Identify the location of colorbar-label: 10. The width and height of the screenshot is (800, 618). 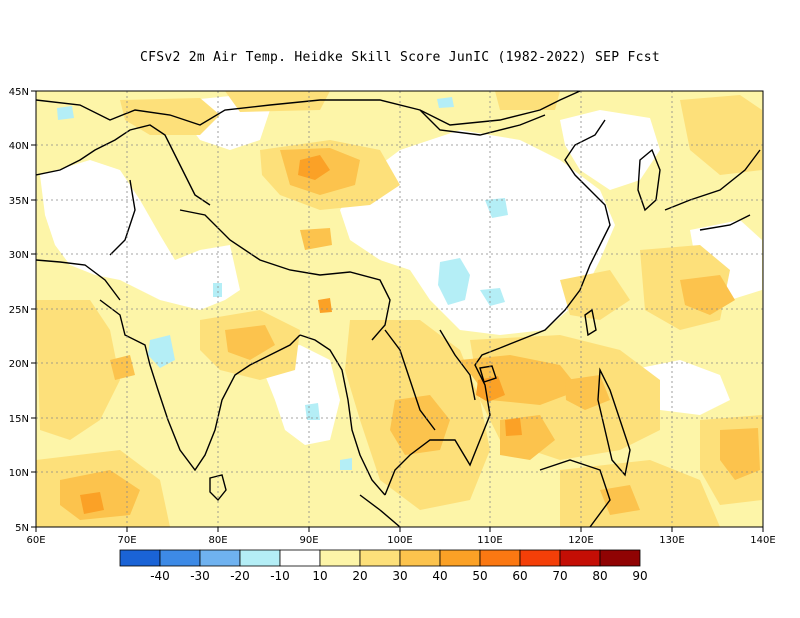
(319, 576).